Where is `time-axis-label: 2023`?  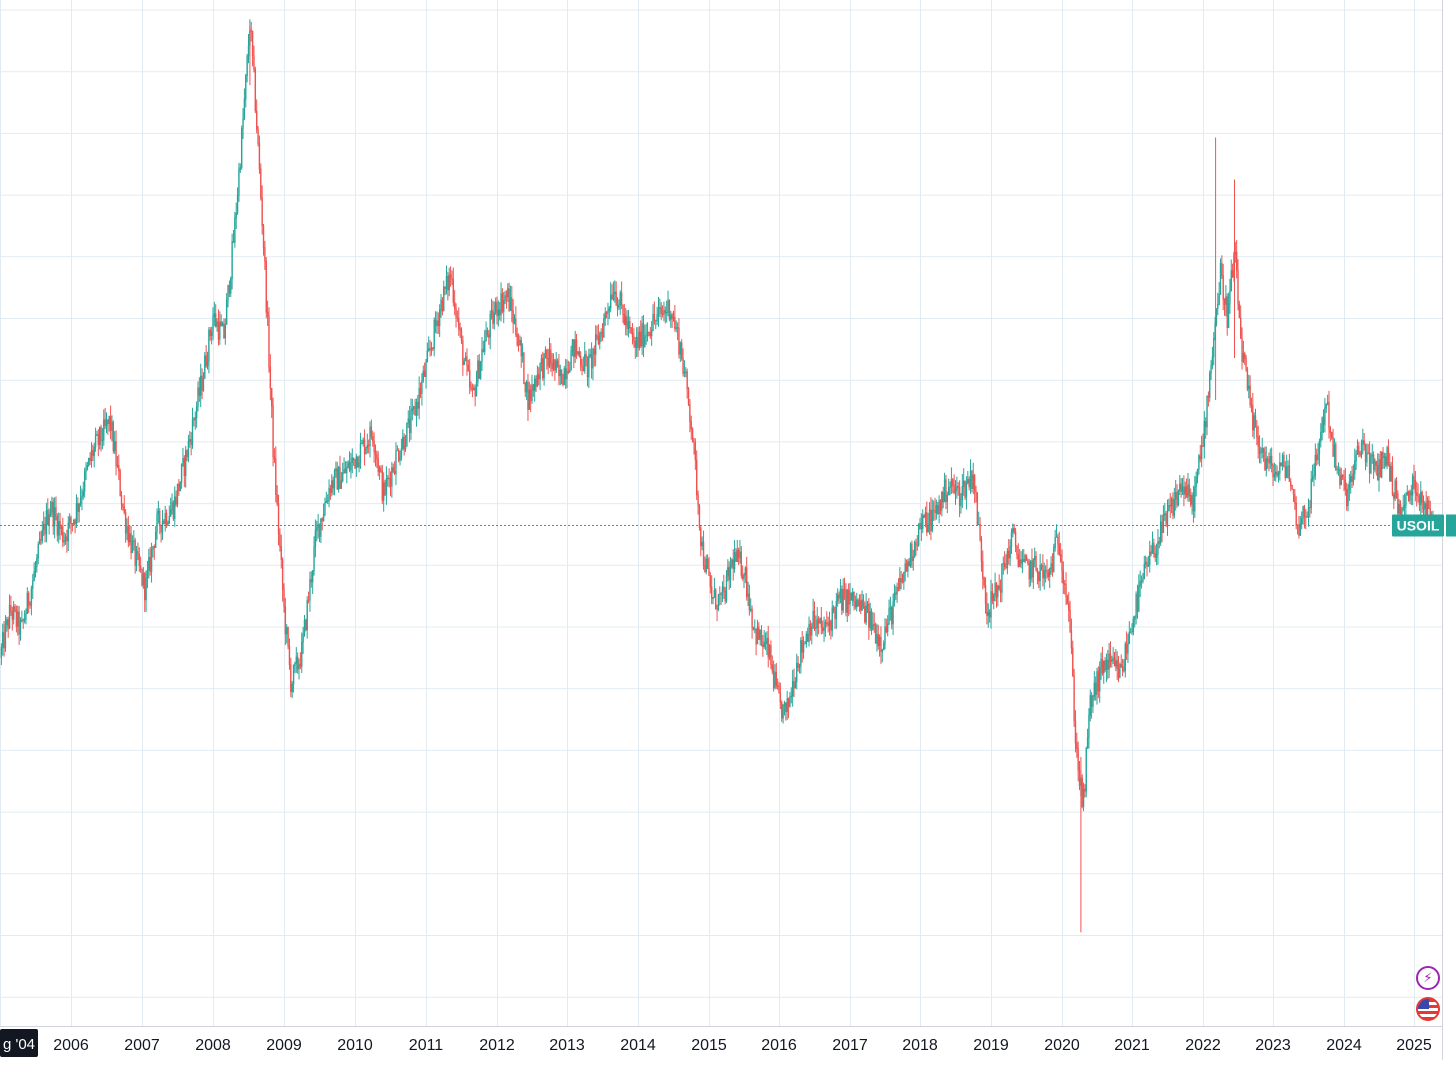 time-axis-label: 2023 is located at coordinates (1273, 1045).